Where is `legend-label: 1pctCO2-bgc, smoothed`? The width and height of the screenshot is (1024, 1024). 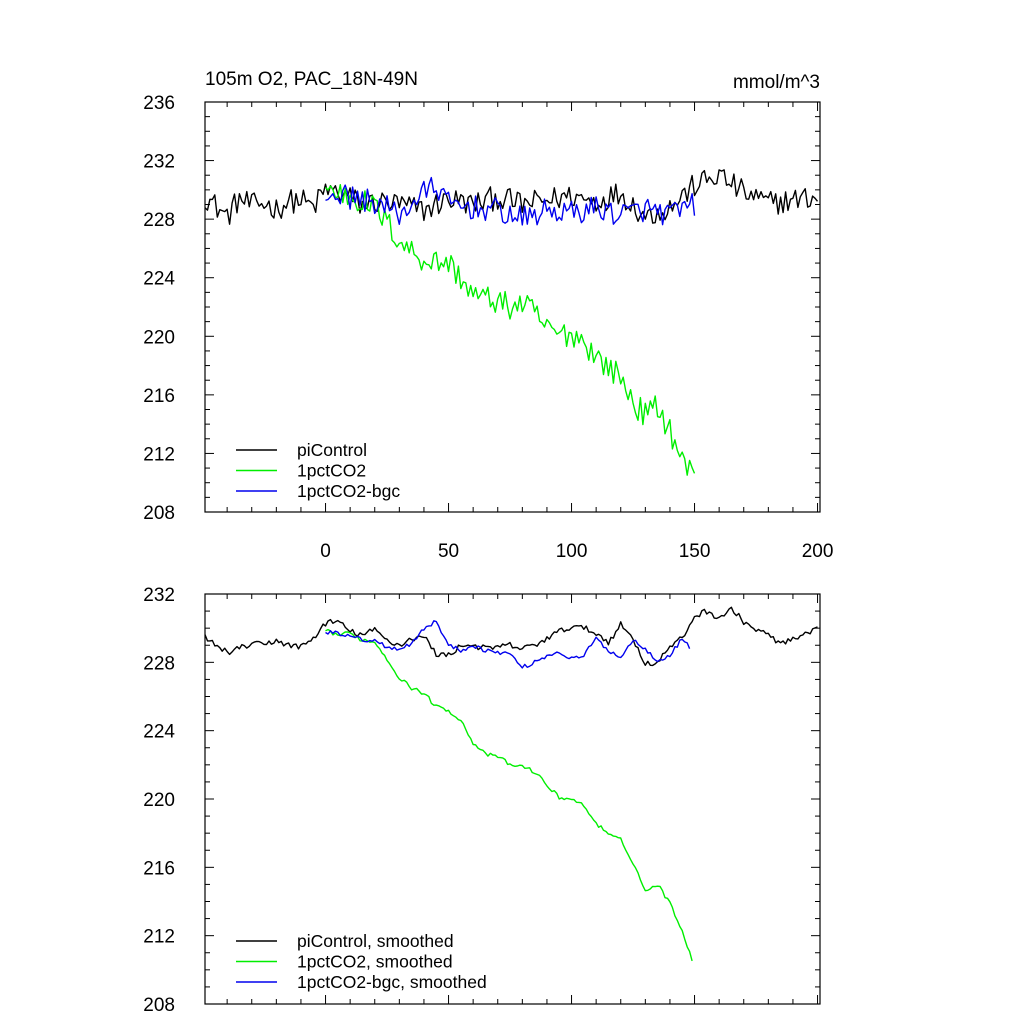 legend-label: 1pctCO2-bgc, smoothed is located at coordinates (392, 982).